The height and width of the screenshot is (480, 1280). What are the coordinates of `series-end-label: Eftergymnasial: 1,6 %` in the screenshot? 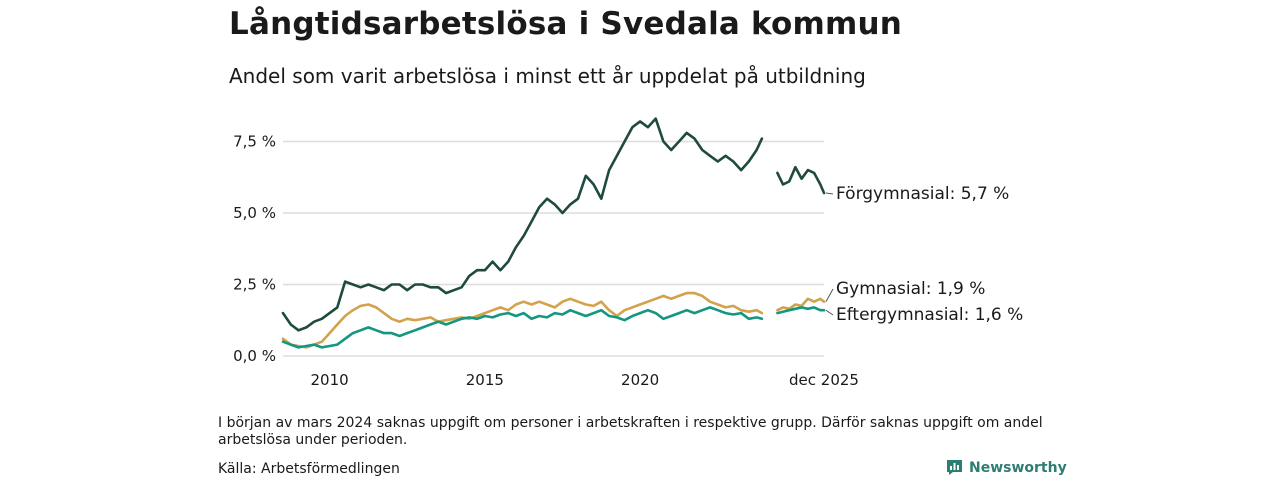 It's located at (929, 315).